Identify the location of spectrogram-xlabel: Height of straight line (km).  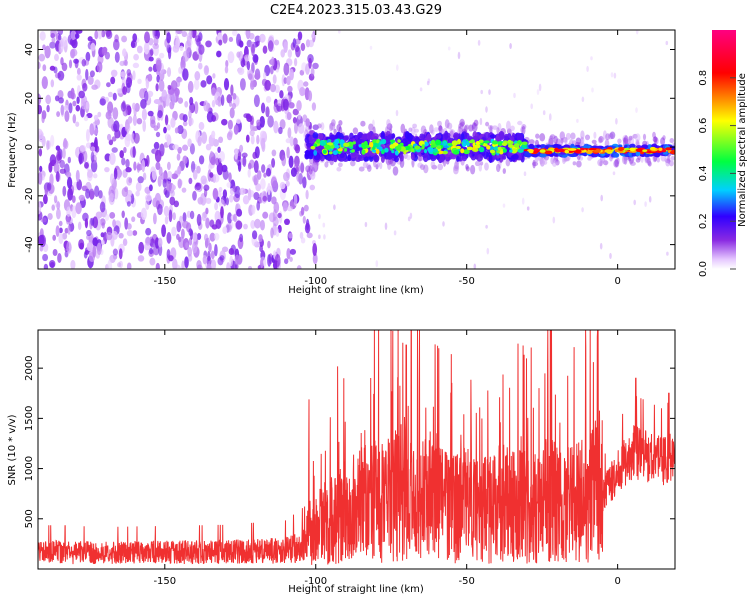
(356, 290).